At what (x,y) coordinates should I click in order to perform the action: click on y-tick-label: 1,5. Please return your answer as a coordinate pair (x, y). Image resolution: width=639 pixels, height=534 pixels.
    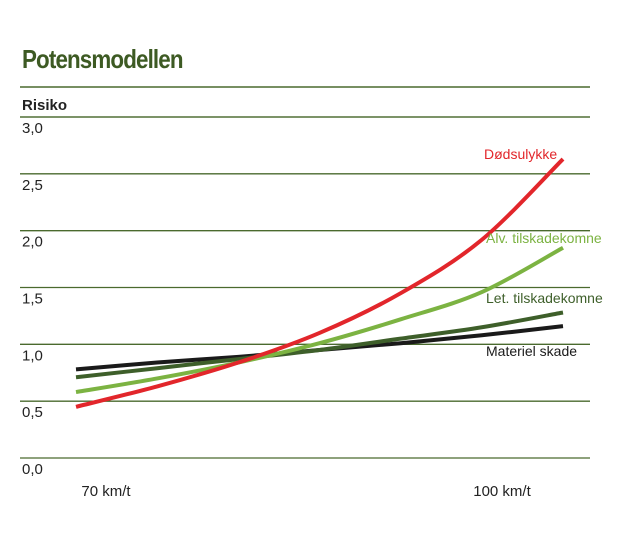
    Looking at the image, I should click on (32, 299).